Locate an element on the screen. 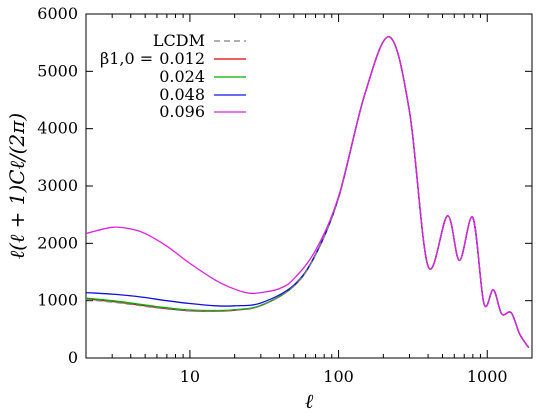 This screenshot has height=416, width=536. x-axis-label: ℓ is located at coordinates (309, 401).